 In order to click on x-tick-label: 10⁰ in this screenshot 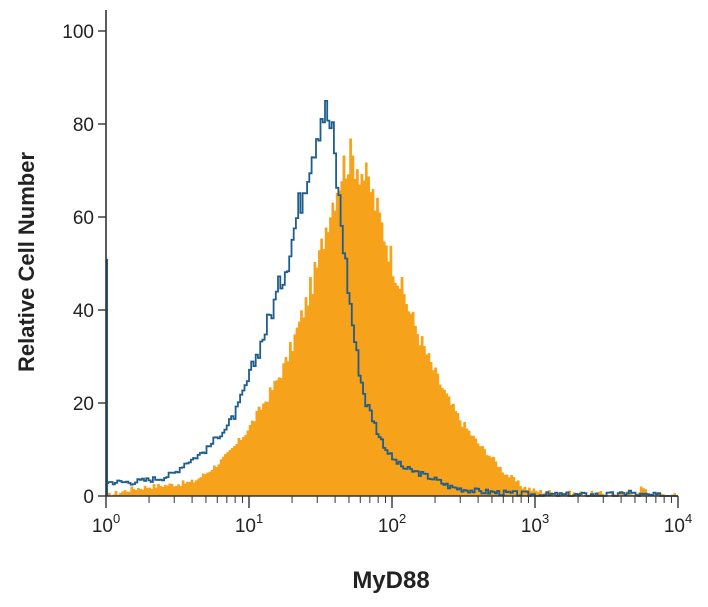, I will do `click(106, 524)`.